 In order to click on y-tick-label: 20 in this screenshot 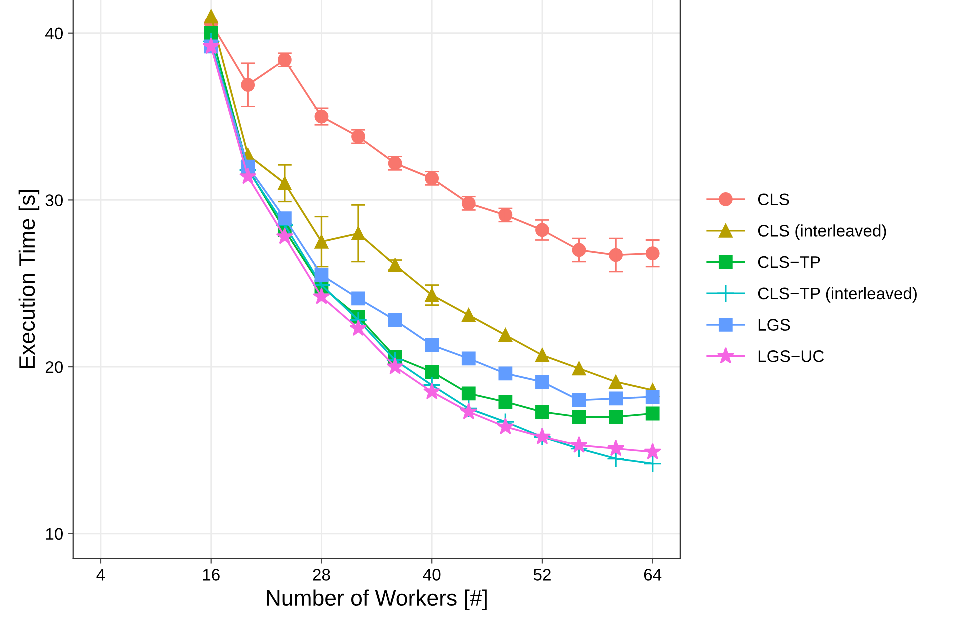, I will do `click(55, 367)`.